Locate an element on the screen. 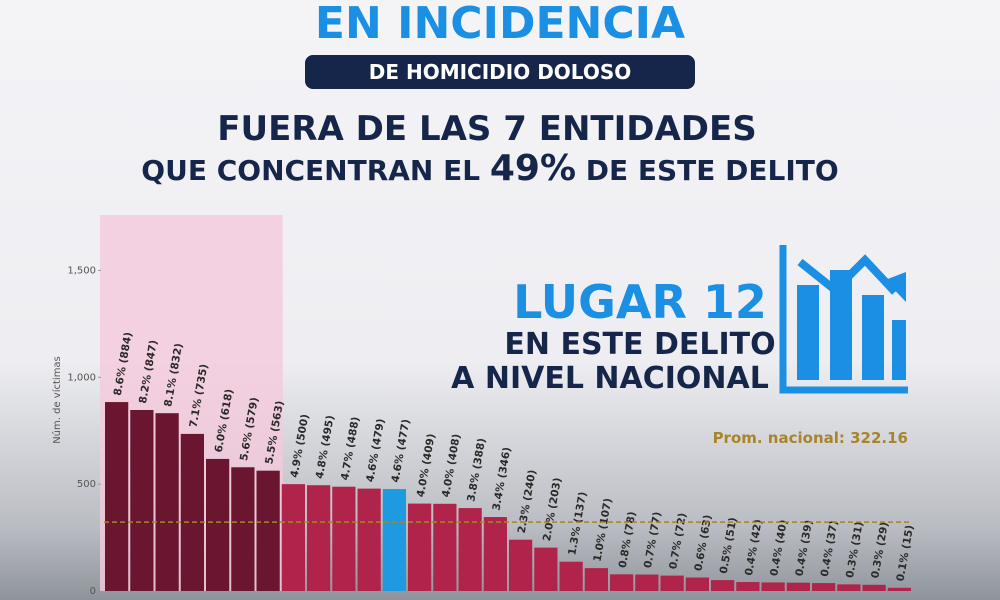 The height and width of the screenshot is (600, 1000). rank-title: LUGAR 12 is located at coordinates (640, 302).